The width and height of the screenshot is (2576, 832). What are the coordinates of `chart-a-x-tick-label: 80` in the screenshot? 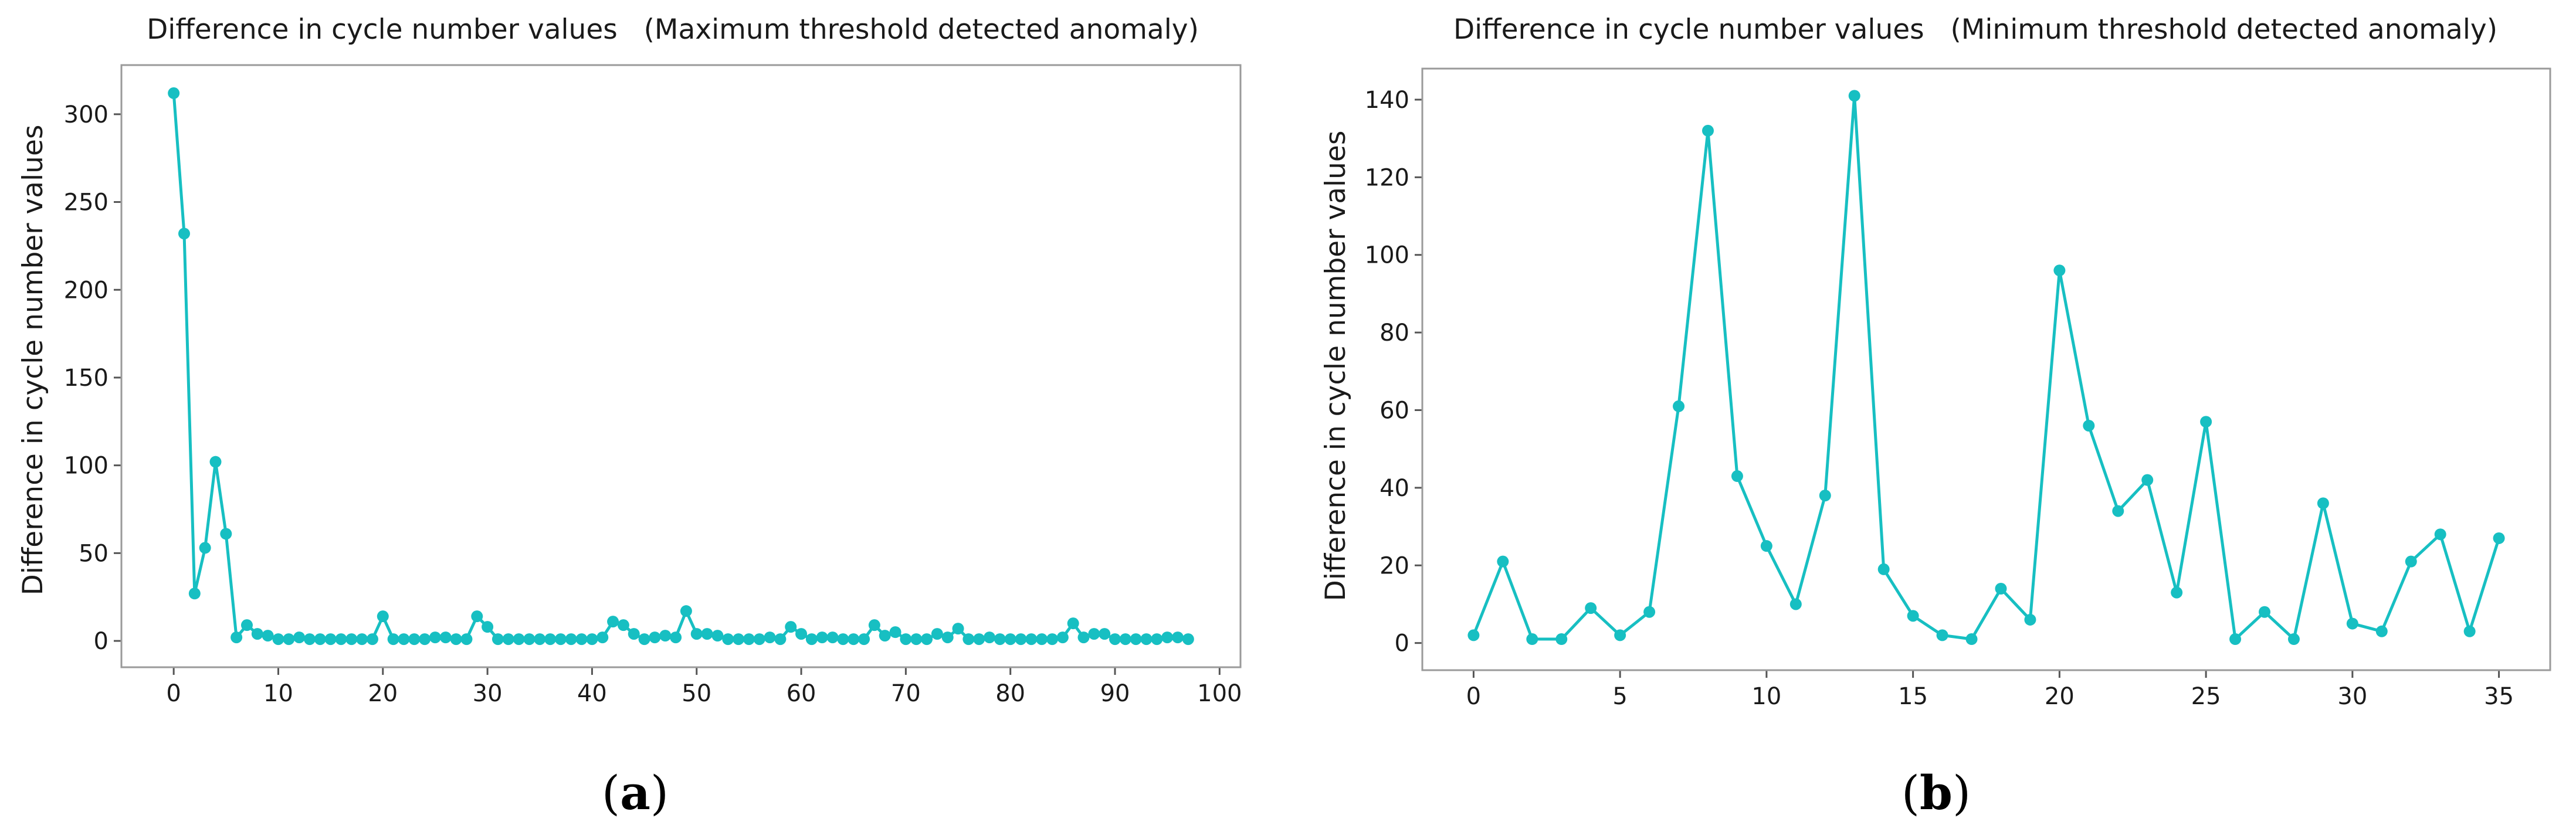 It's located at (1010, 694).